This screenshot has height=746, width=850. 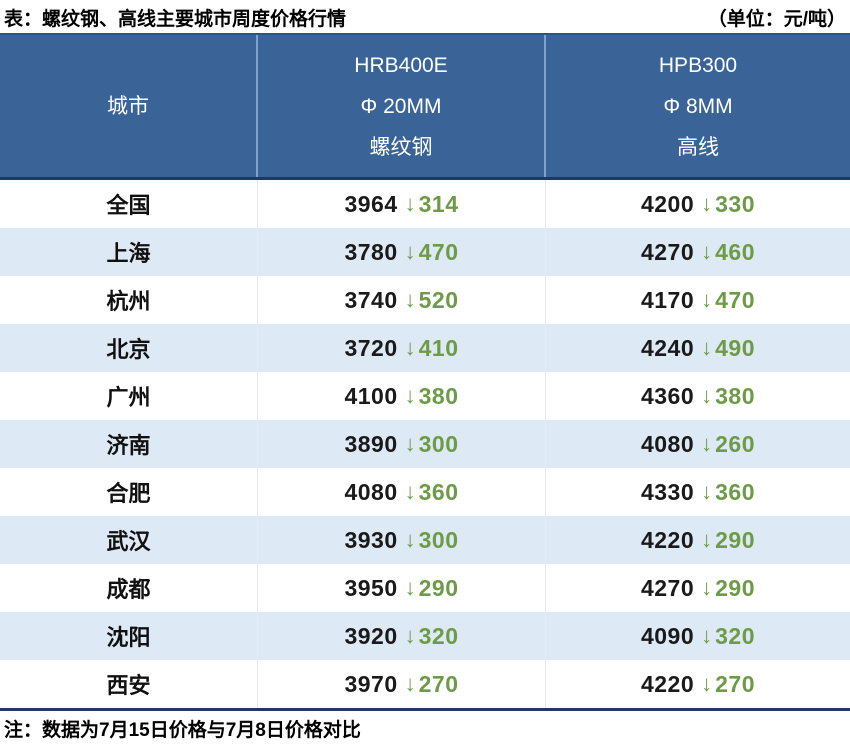 What do you see at coordinates (129, 444) in the screenshot?
I see `city-cell: 济南` at bounding box center [129, 444].